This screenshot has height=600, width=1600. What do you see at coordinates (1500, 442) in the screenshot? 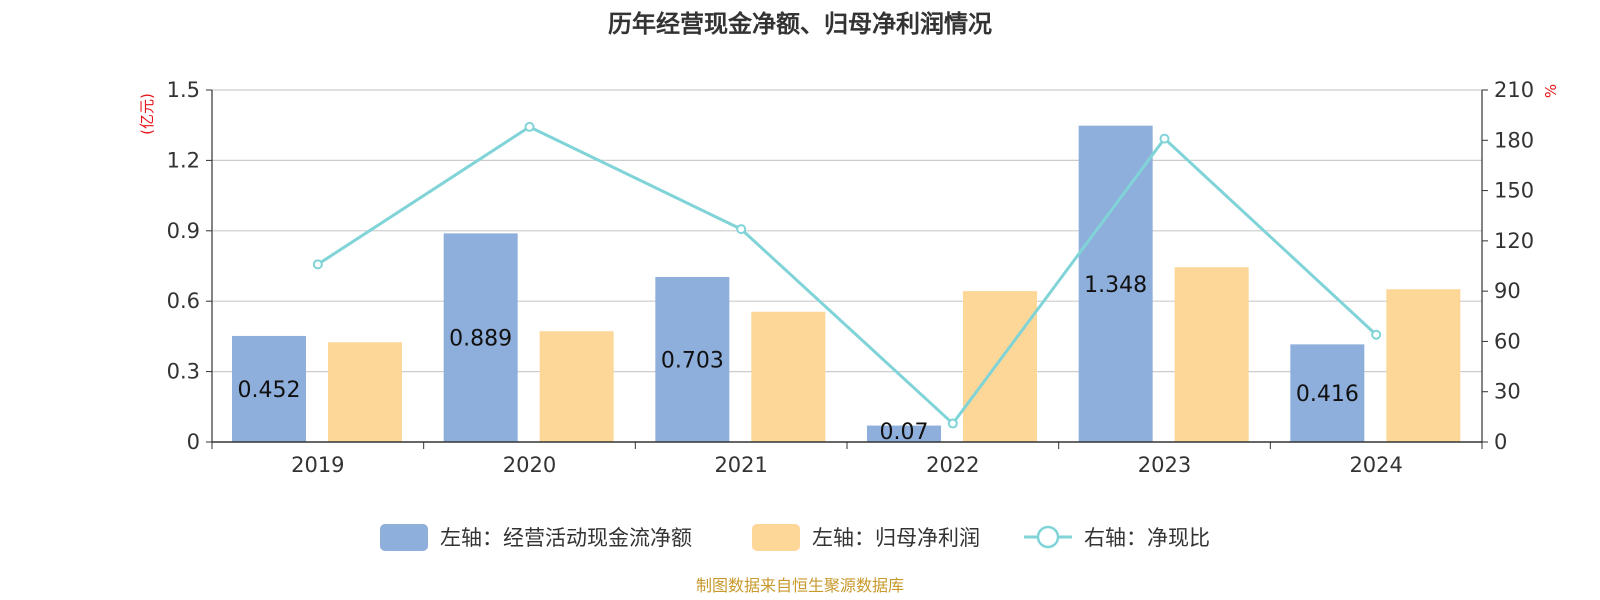
I see `right-tick-label: 0` at bounding box center [1500, 442].